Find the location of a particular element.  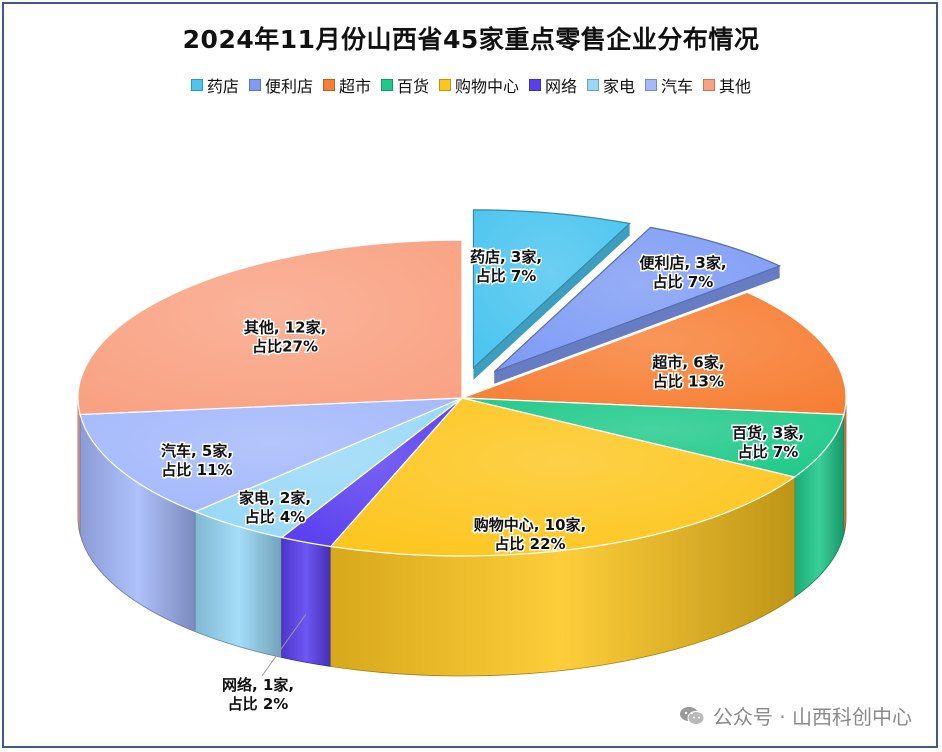

data-label: 家电, 2家, is located at coordinates (275, 498).